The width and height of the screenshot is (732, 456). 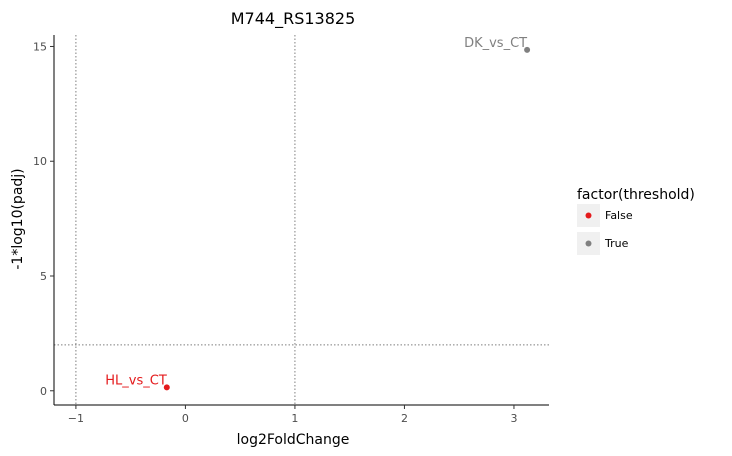 I want to click on x-axis-title: log2FoldChange, so click(x=293, y=440).